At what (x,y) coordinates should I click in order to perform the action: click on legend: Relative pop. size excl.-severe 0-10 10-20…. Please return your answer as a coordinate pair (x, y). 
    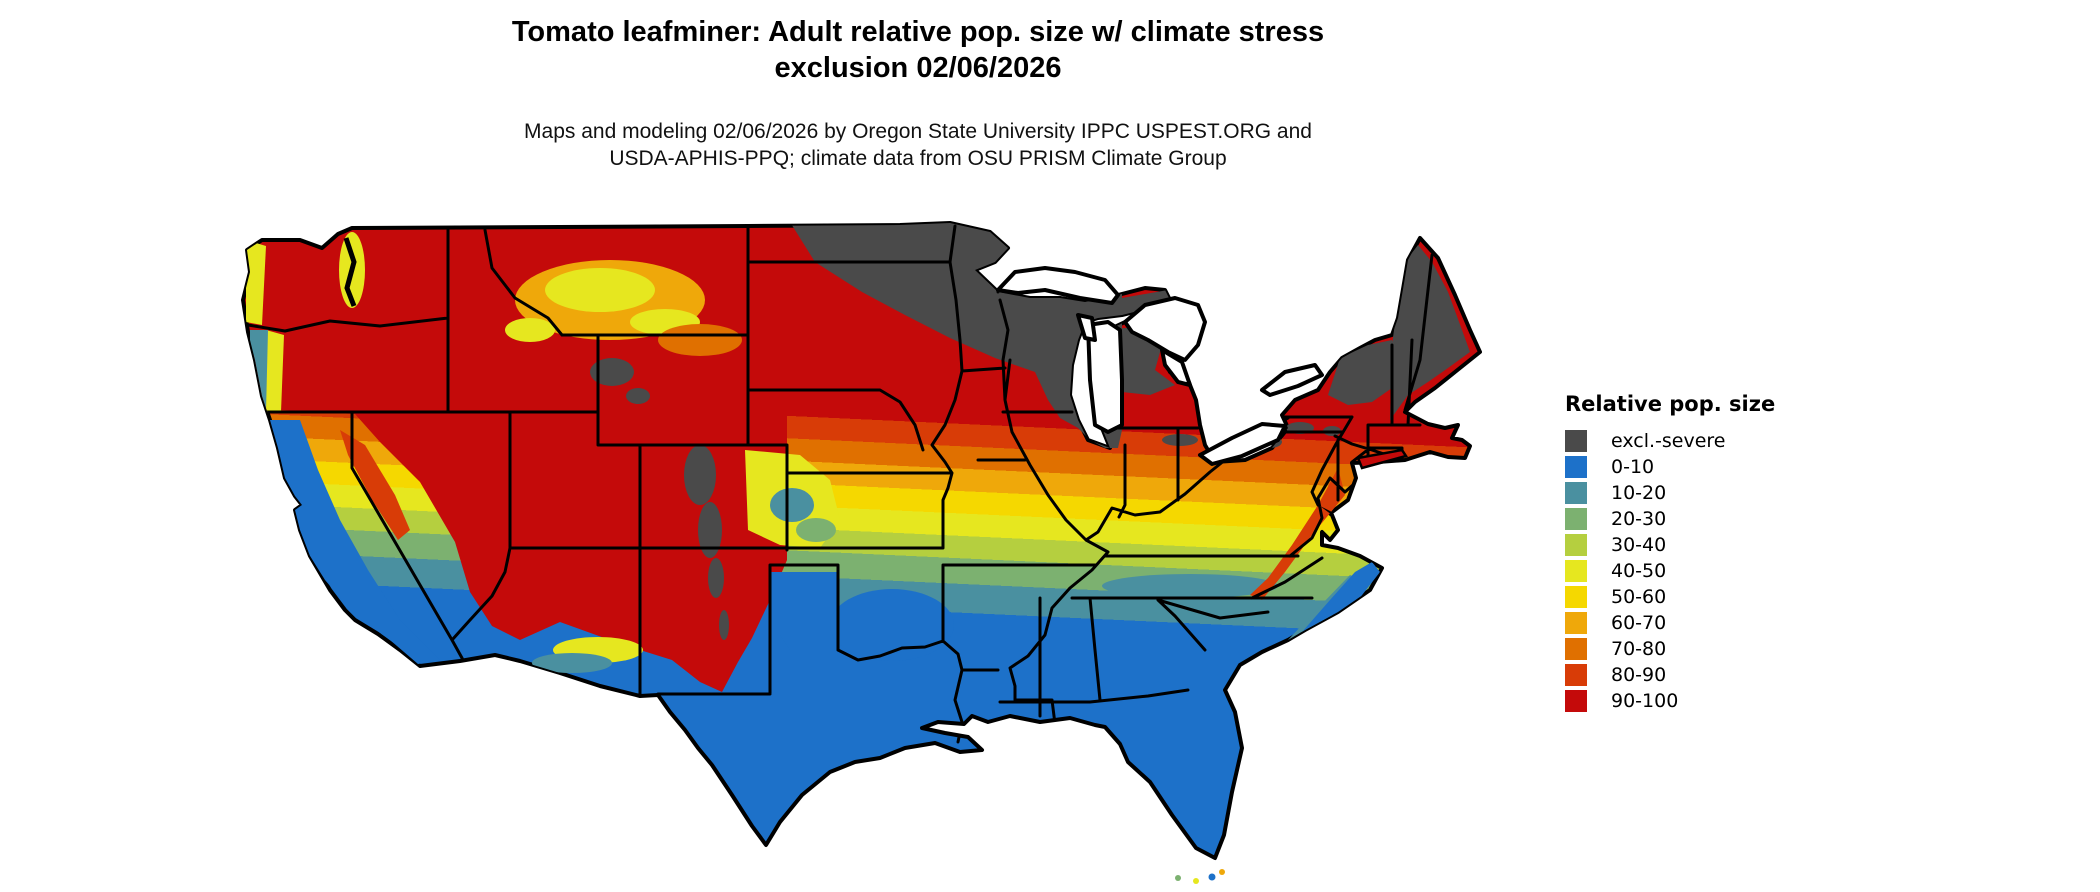
    Looking at the image, I should click on (1715, 553).